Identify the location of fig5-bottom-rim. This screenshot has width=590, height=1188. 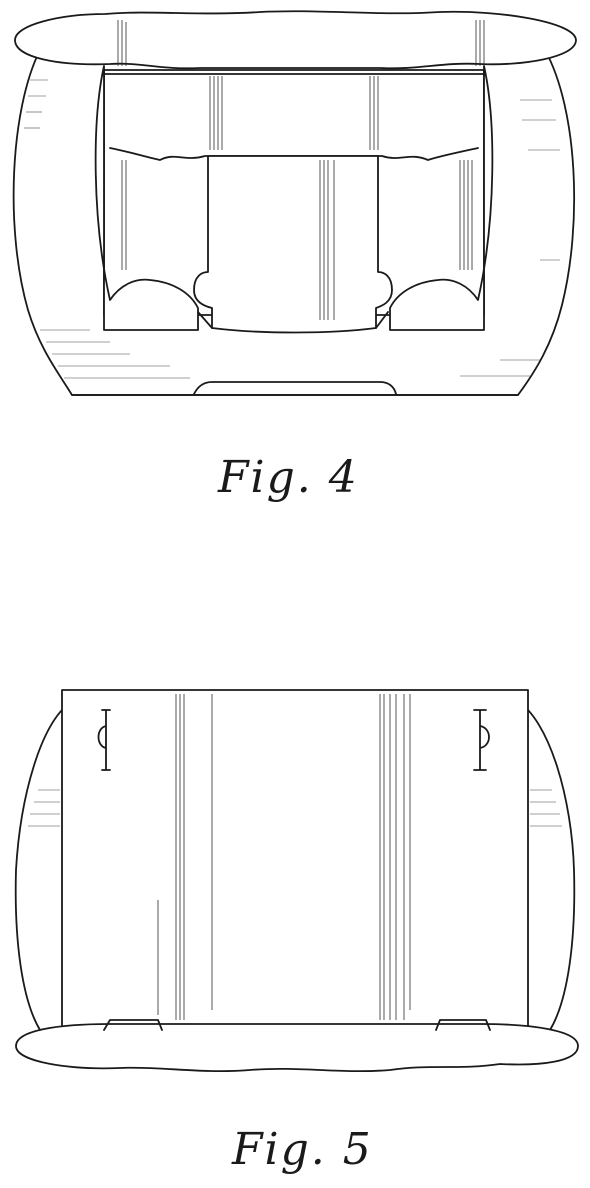
(297, 1047).